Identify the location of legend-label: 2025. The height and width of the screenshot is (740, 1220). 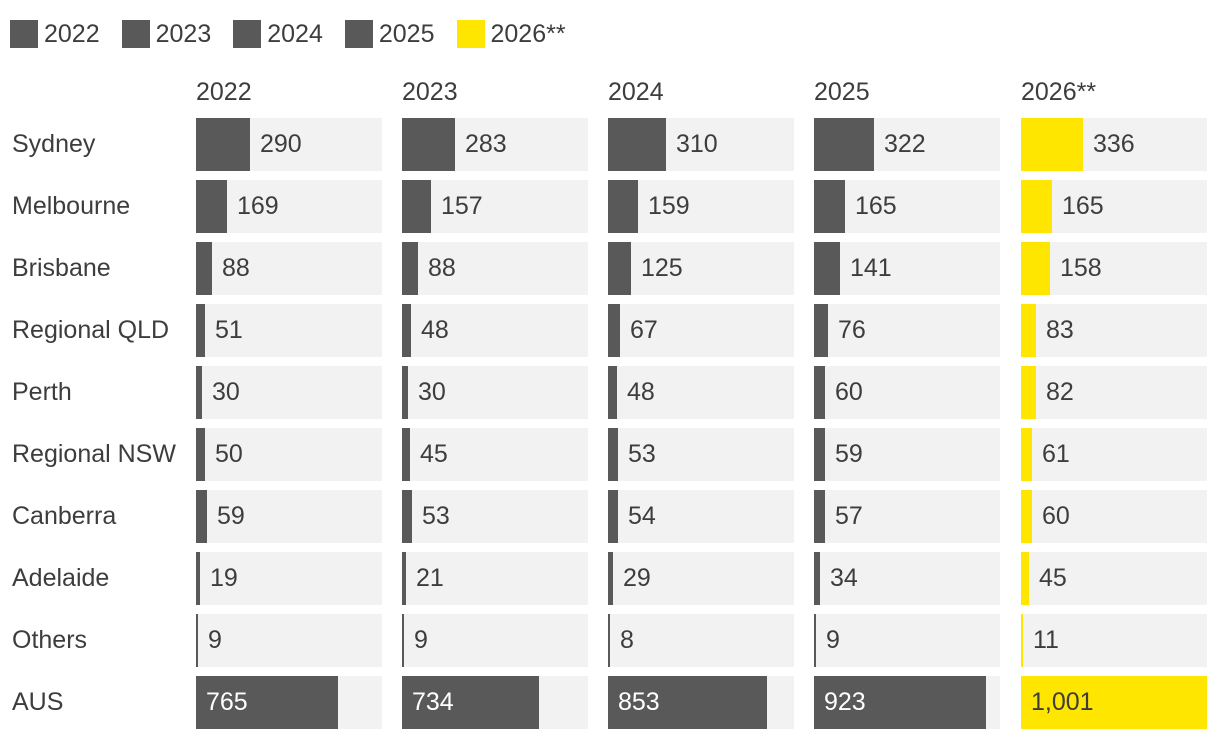
(406, 34).